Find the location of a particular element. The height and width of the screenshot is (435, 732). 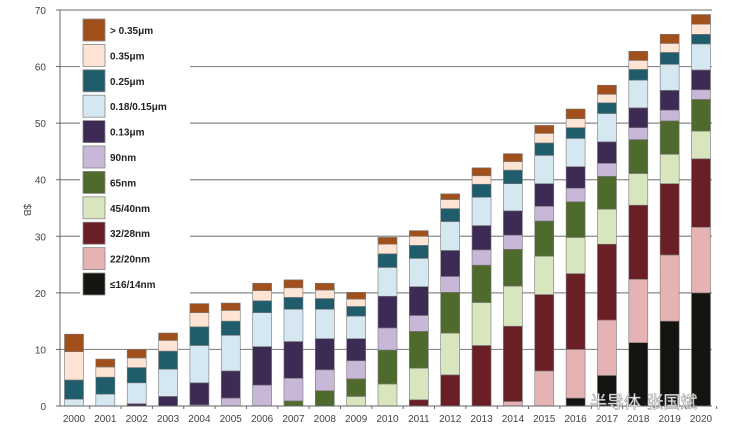

x-tick-label: 2017 is located at coordinates (607, 419).